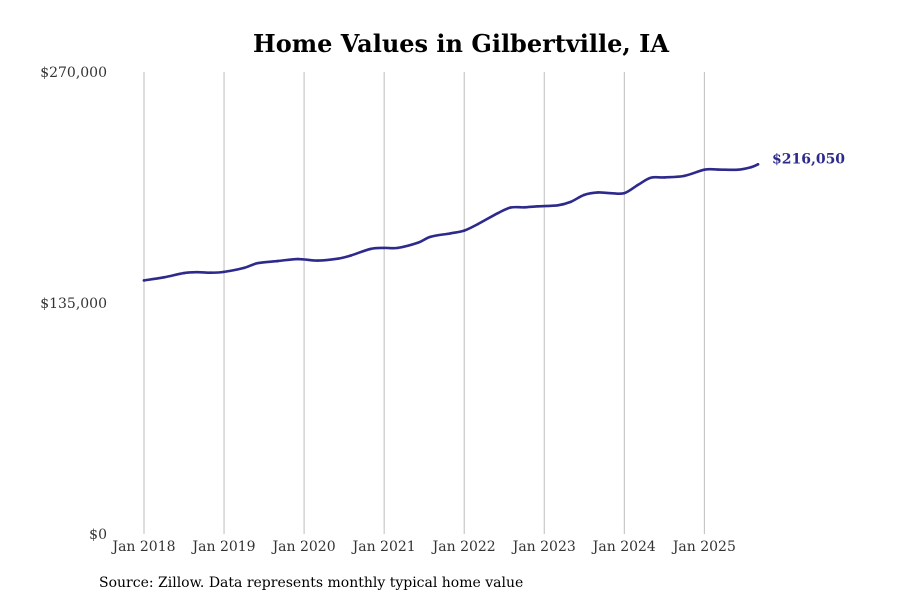 The width and height of the screenshot is (900, 600). What do you see at coordinates (623, 547) in the screenshot?
I see `x-tick-label: Jan 2024` at bounding box center [623, 547].